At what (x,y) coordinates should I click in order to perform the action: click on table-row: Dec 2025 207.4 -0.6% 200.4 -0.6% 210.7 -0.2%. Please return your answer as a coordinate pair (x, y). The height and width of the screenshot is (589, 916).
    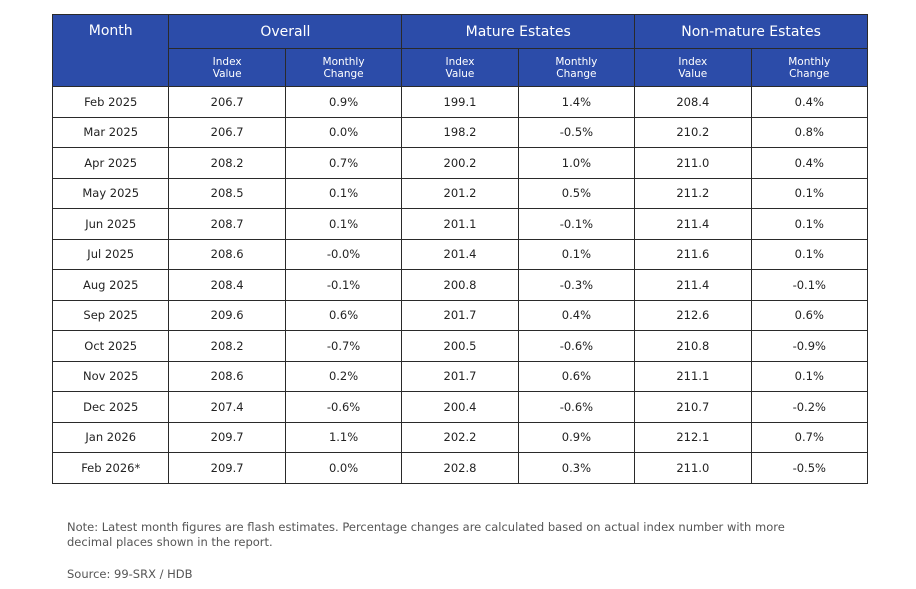
    Looking at the image, I should click on (460, 407).